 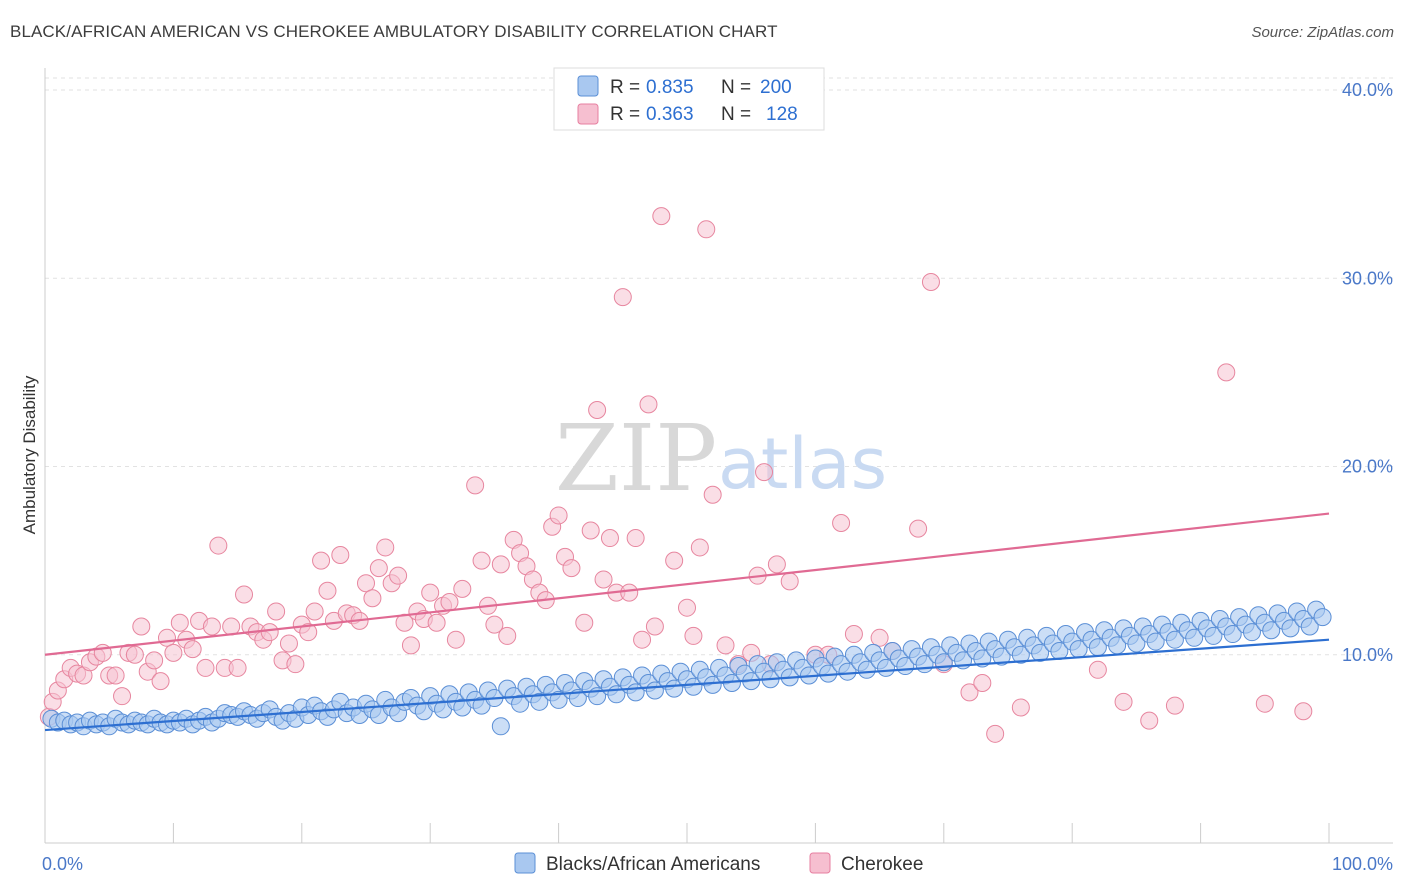 What do you see at coordinates (820, 863) in the screenshot?
I see `series-legend-swatch-pink` at bounding box center [820, 863].